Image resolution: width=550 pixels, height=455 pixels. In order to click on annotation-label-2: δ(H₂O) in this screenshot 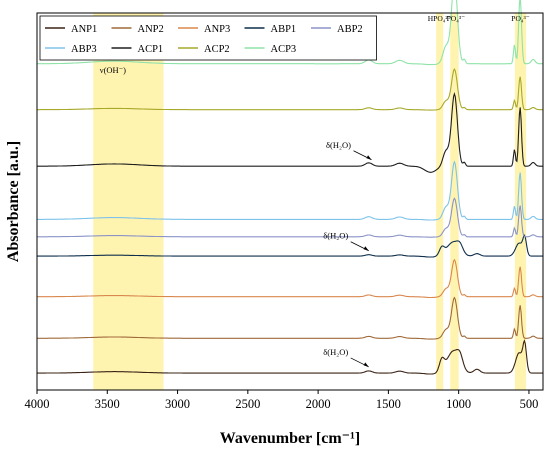, I will do `click(335, 352)`.